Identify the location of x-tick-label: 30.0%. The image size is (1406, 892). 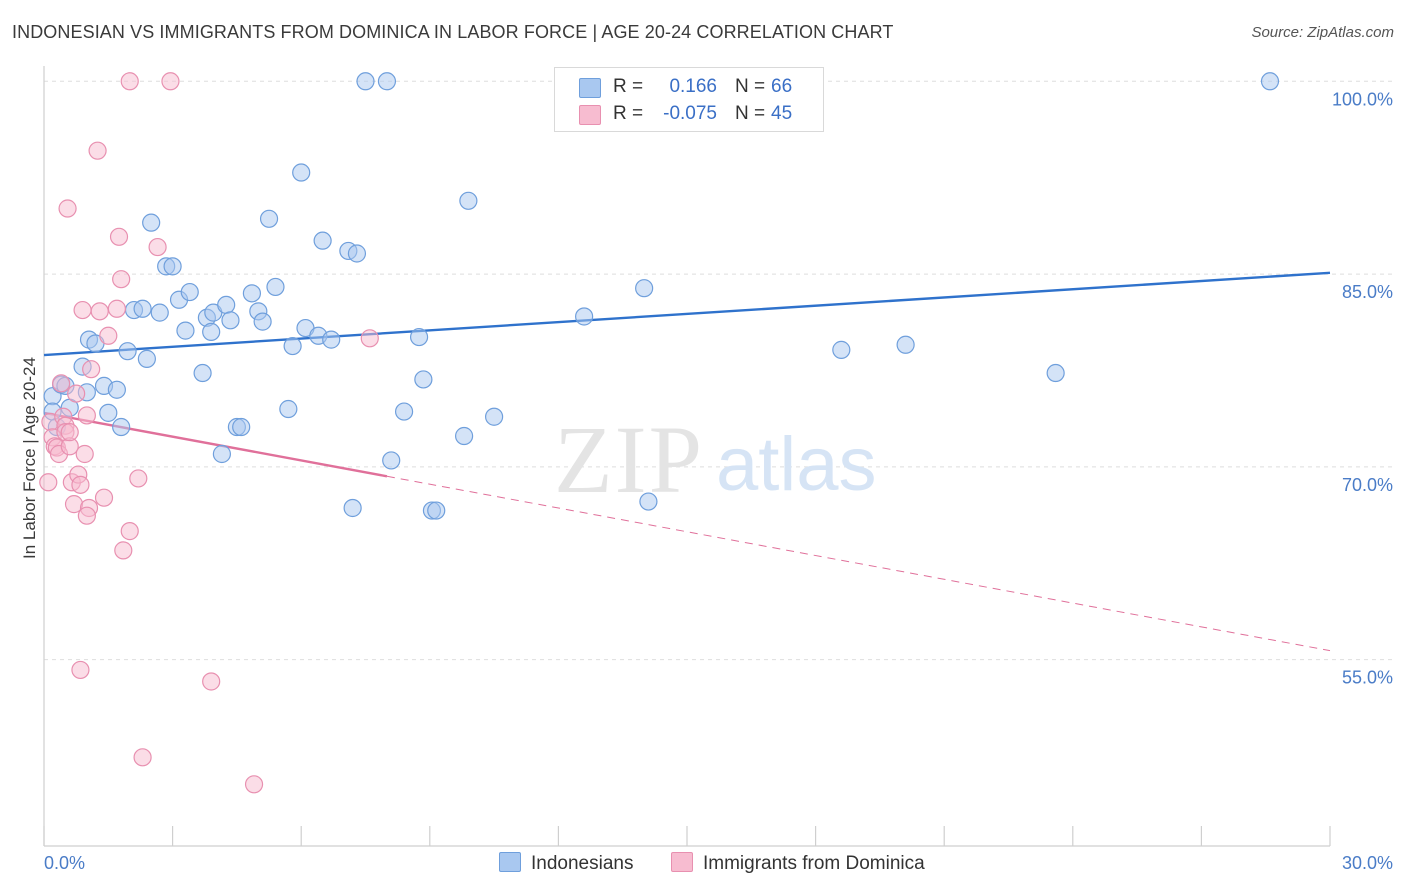
(1367, 863).